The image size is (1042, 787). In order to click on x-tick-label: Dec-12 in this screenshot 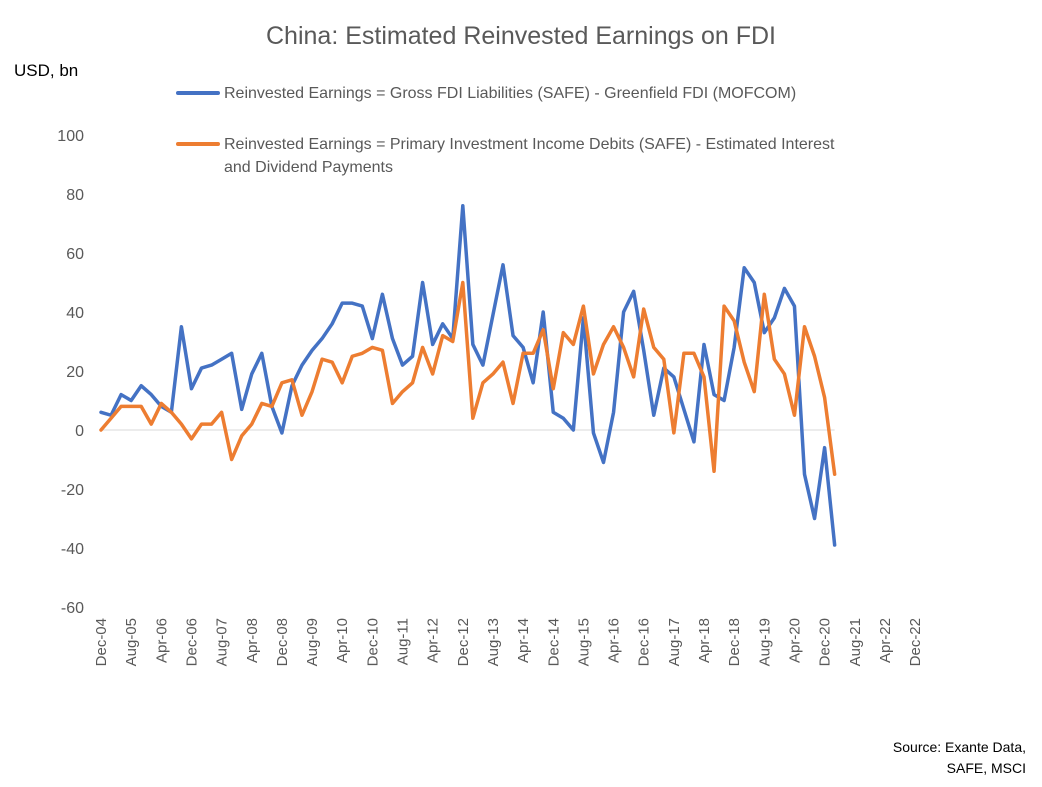, I will do `click(463, 642)`.